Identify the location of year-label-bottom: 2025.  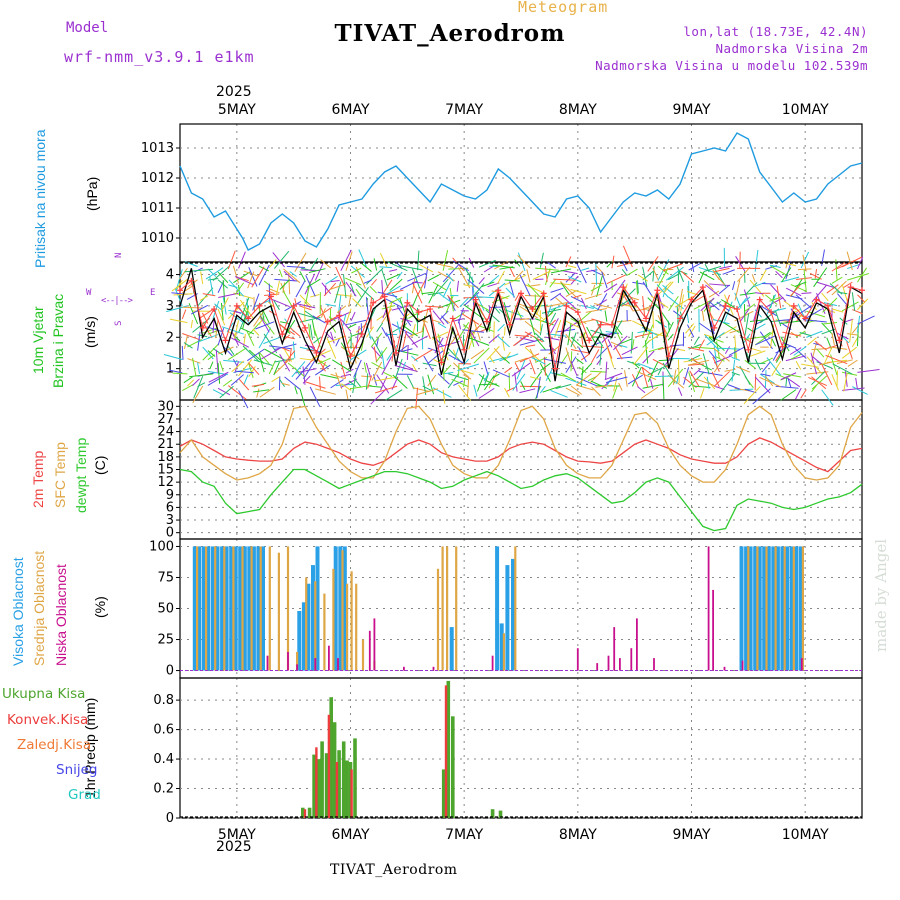
(234, 847).